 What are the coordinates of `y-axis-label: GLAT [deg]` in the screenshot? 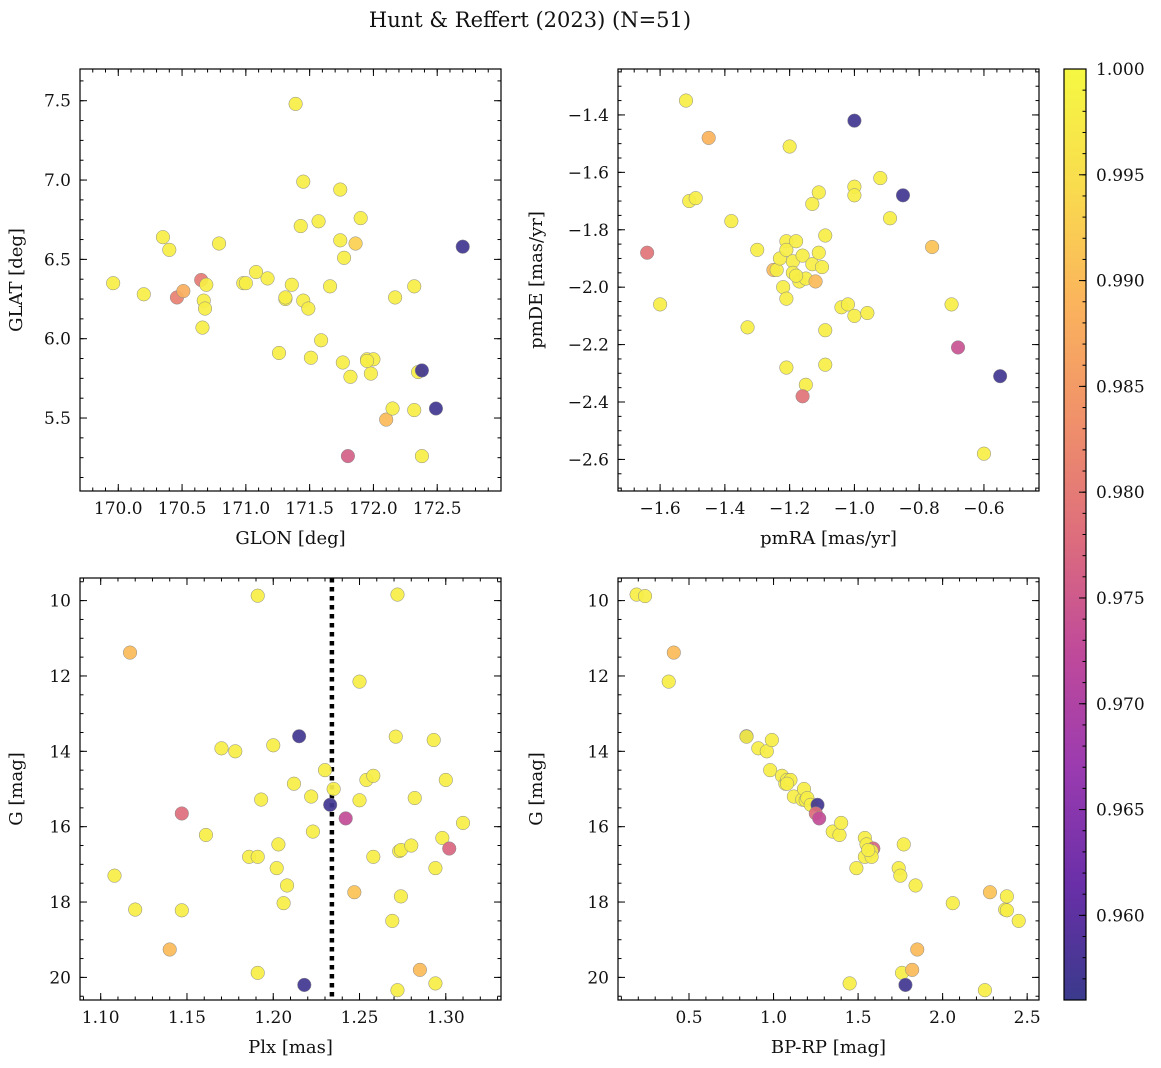 It's located at (16, 280).